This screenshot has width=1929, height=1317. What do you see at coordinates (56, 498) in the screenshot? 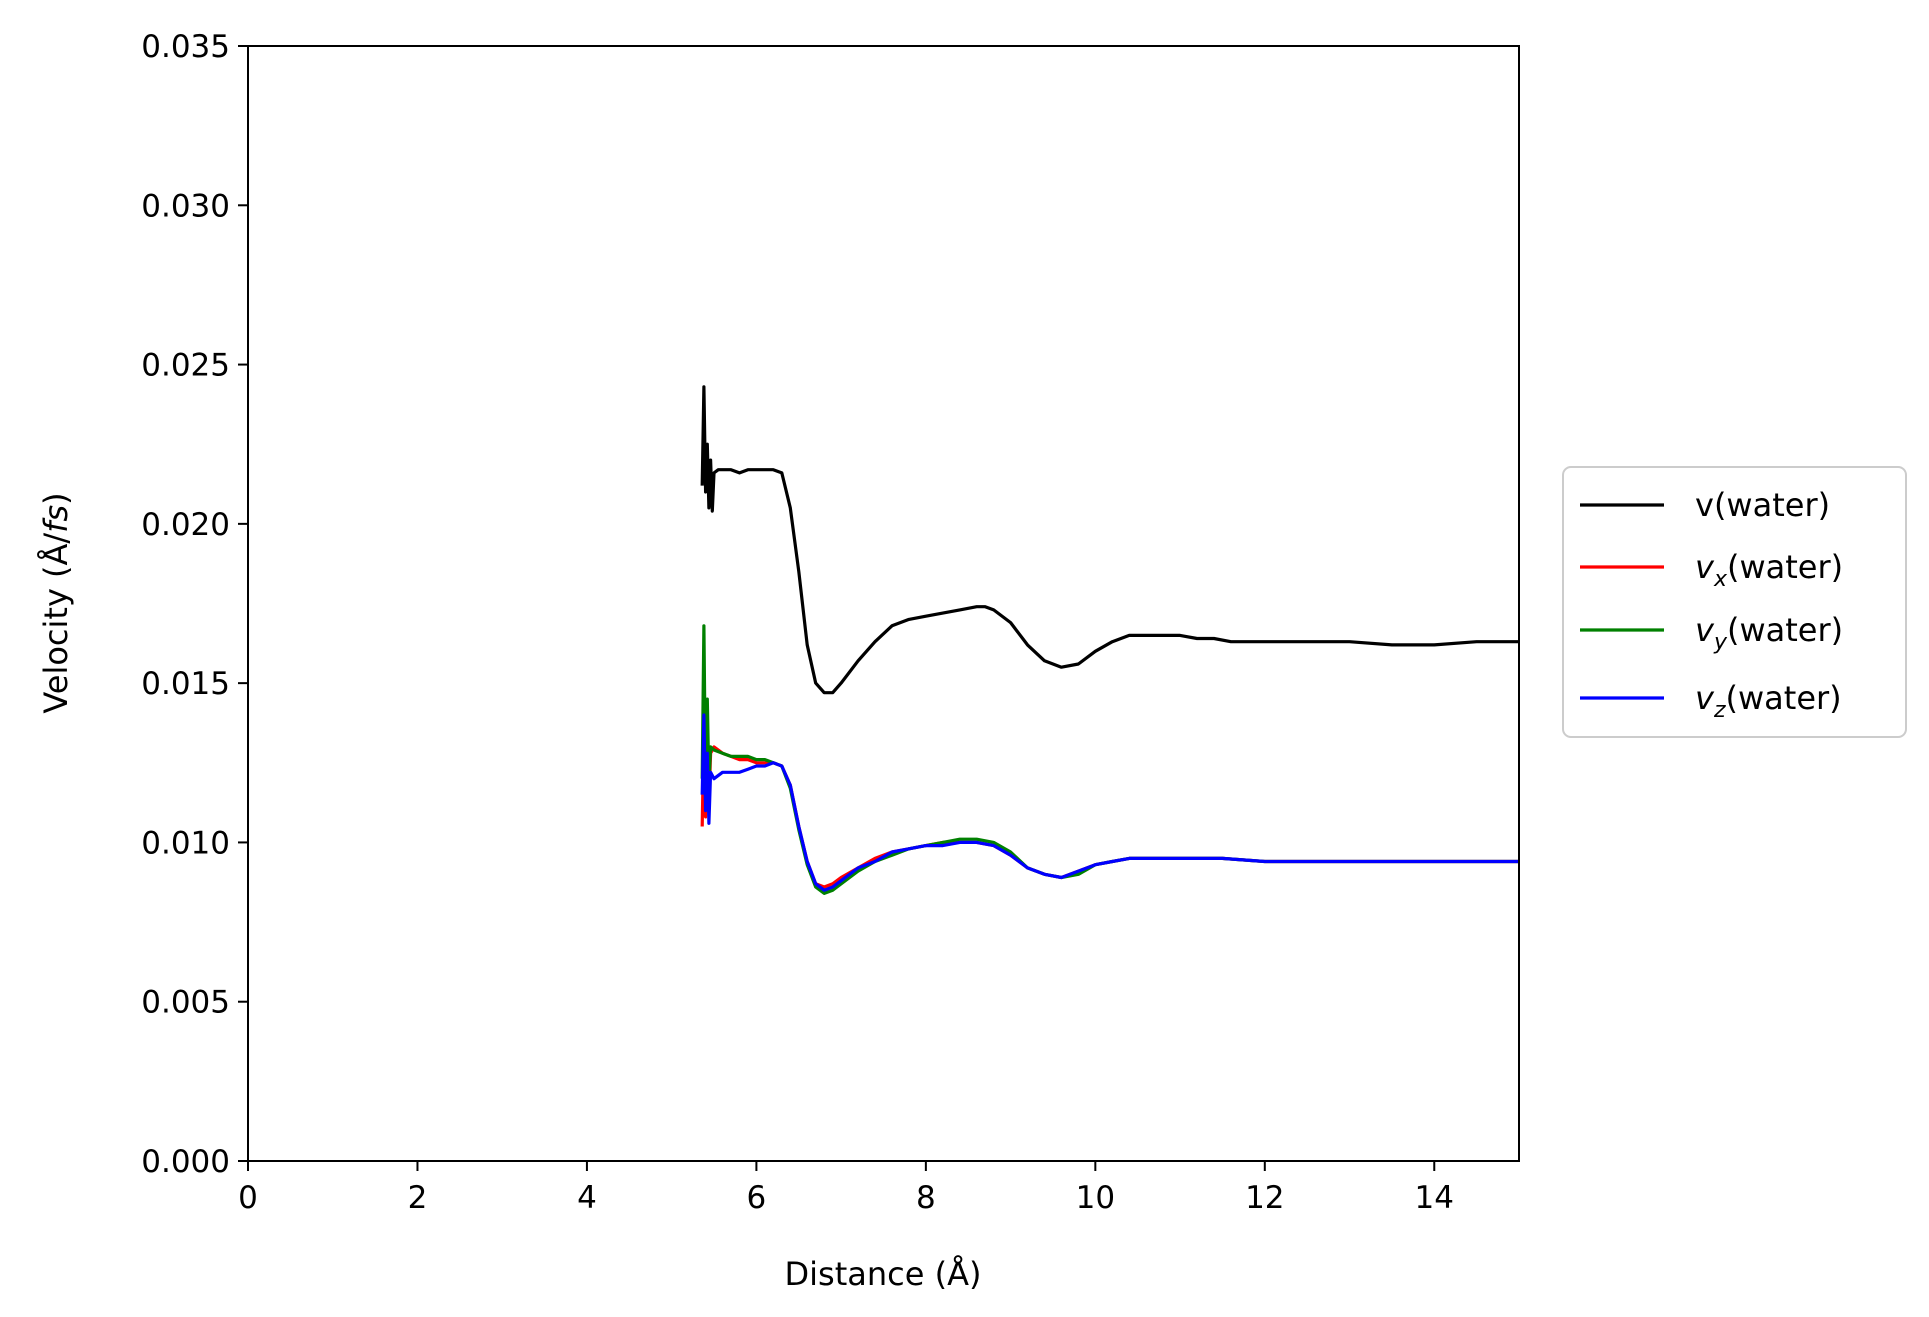
I see `y-axis-label-suffix: )` at bounding box center [56, 498].